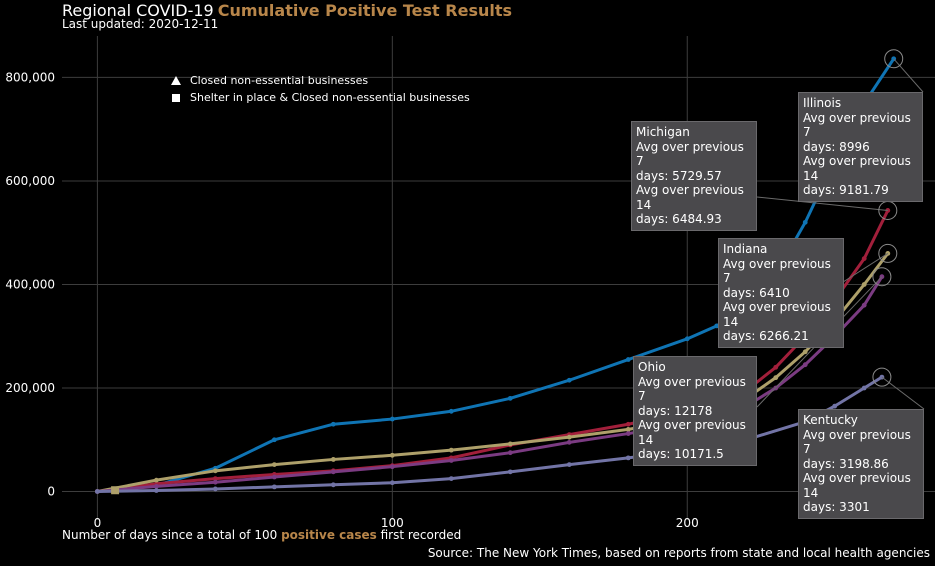  Describe the element at coordinates (176, 97) in the screenshot. I see `square-icon` at that location.